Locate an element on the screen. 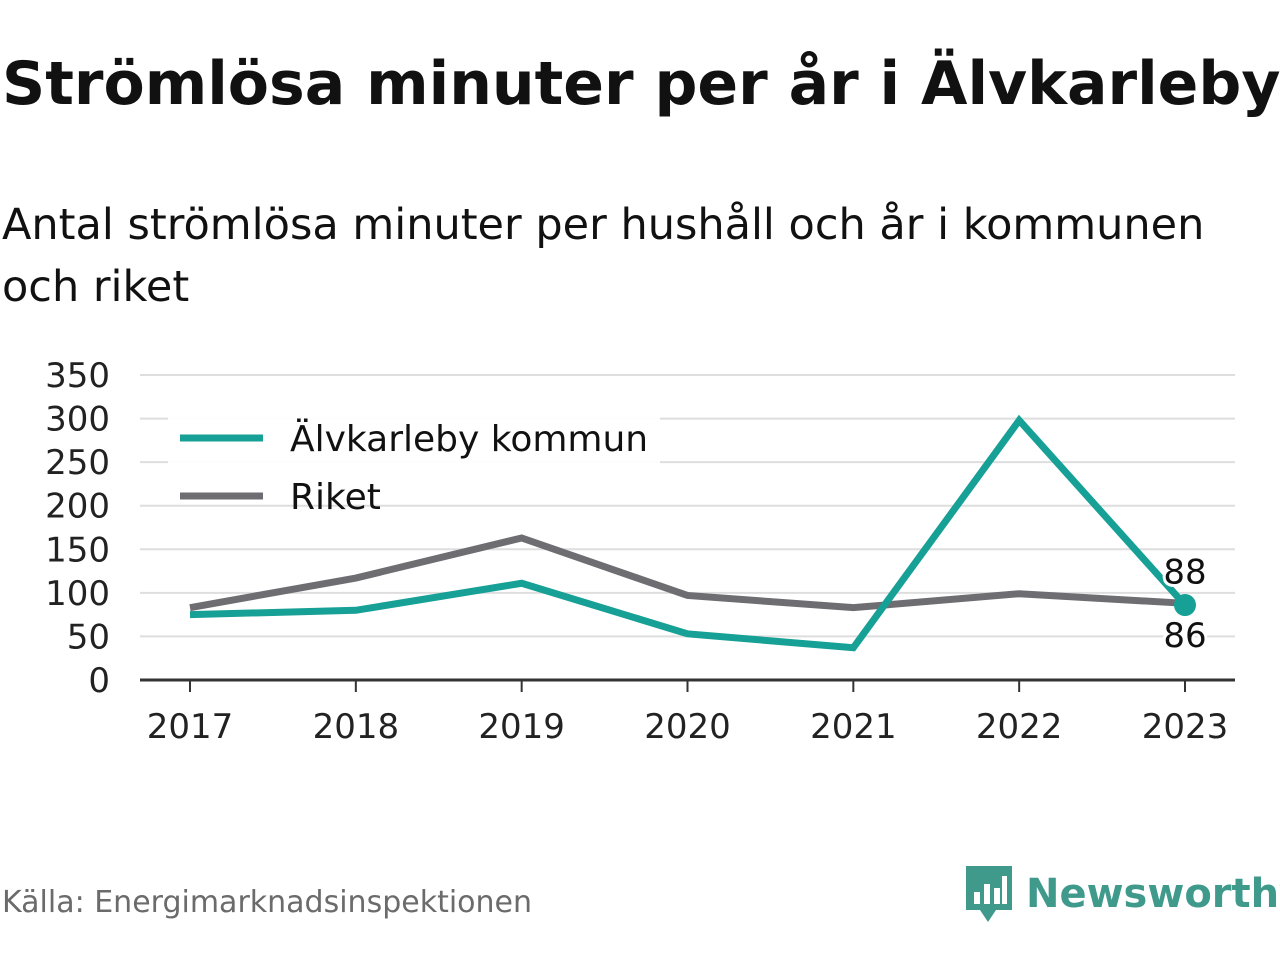 This screenshot has height=960, width=1280. y-tick-label: 300 is located at coordinates (77, 420).